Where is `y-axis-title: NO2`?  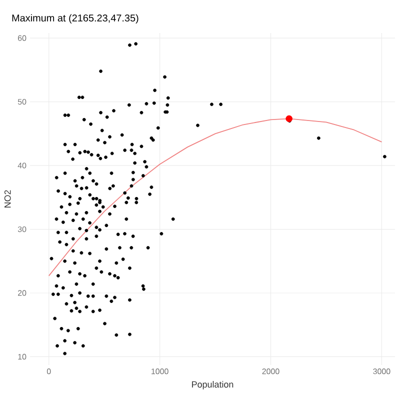
y-axis-title: NO2 is located at coordinates (7, 199).